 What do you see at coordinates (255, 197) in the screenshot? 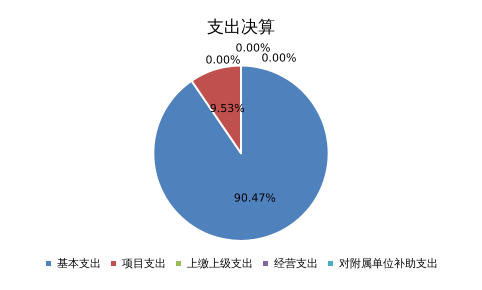
I see `data-label: 90.47%` at bounding box center [255, 197].